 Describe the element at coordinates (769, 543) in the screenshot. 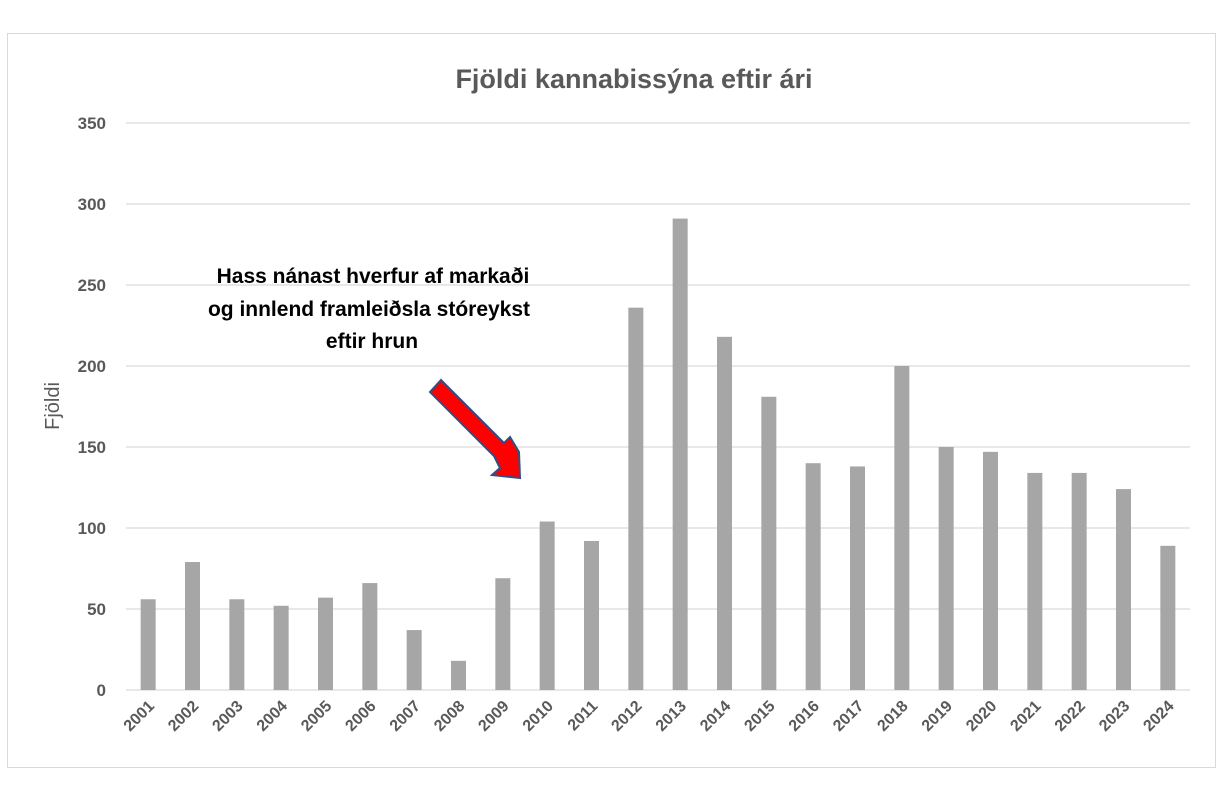

I see `bar-2015` at that location.